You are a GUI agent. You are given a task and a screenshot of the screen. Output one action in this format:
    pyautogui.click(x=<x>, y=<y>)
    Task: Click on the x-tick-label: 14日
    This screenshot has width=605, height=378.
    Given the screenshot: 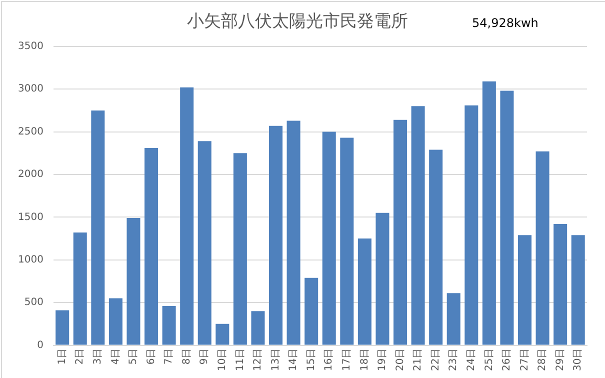 What is the action you would take?
    pyautogui.click(x=294, y=360)
    